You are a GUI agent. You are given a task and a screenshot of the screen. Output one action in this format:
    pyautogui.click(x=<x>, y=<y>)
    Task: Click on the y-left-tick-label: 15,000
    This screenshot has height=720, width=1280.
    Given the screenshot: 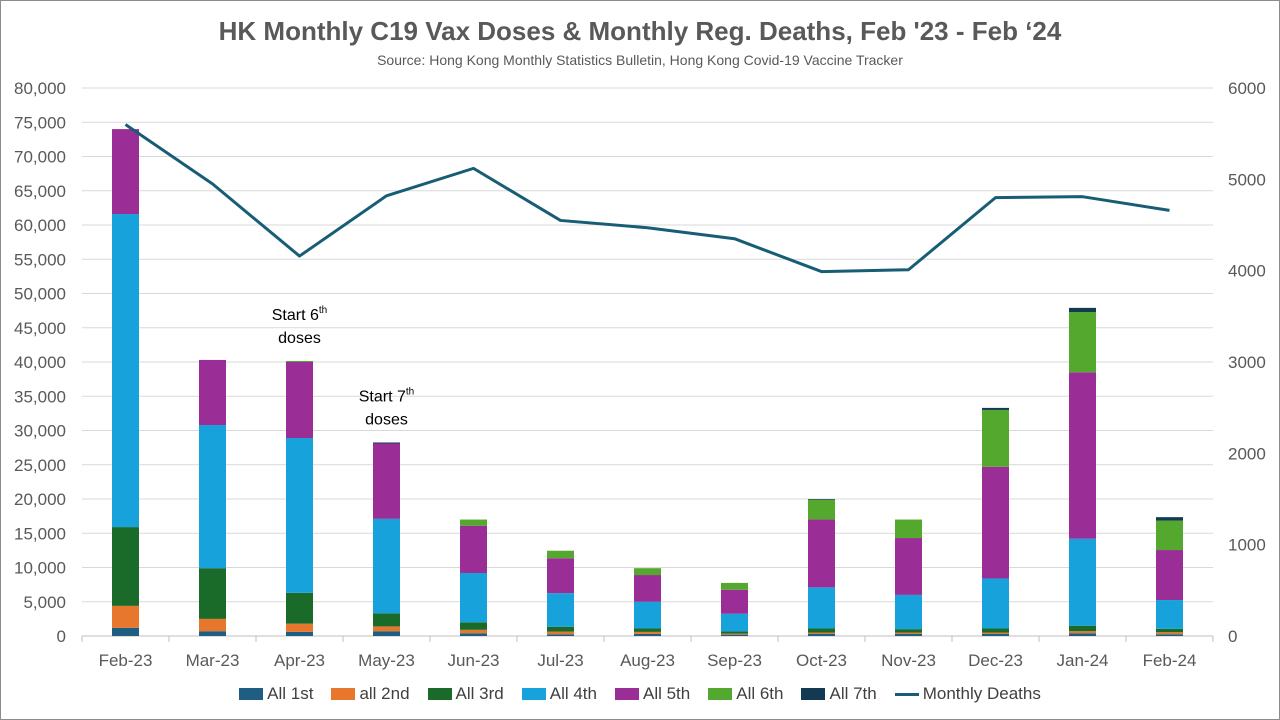 What is the action you would take?
    pyautogui.click(x=40, y=533)
    